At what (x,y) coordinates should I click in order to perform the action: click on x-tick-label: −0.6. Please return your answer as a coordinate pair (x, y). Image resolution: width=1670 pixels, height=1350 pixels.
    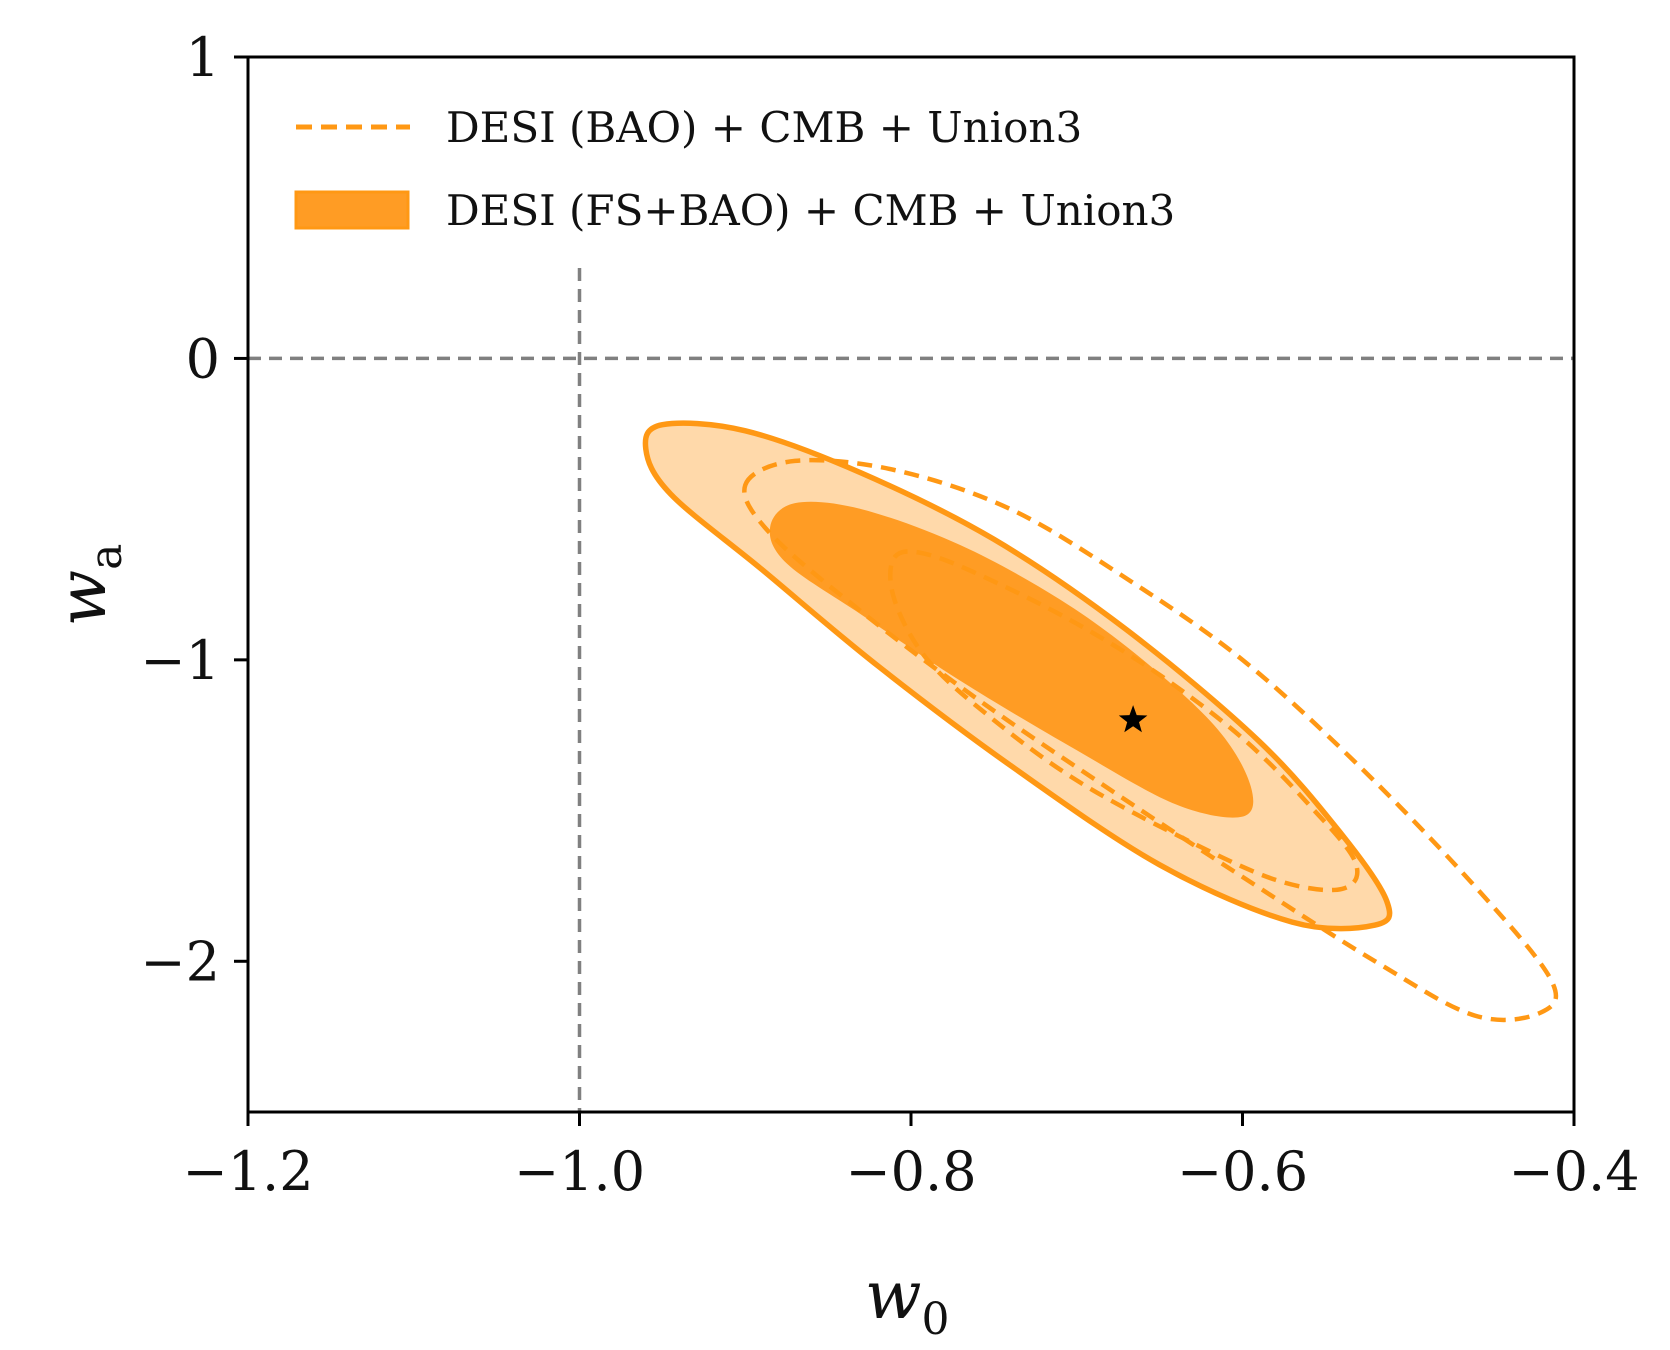
    Looking at the image, I should click on (1242, 1171).